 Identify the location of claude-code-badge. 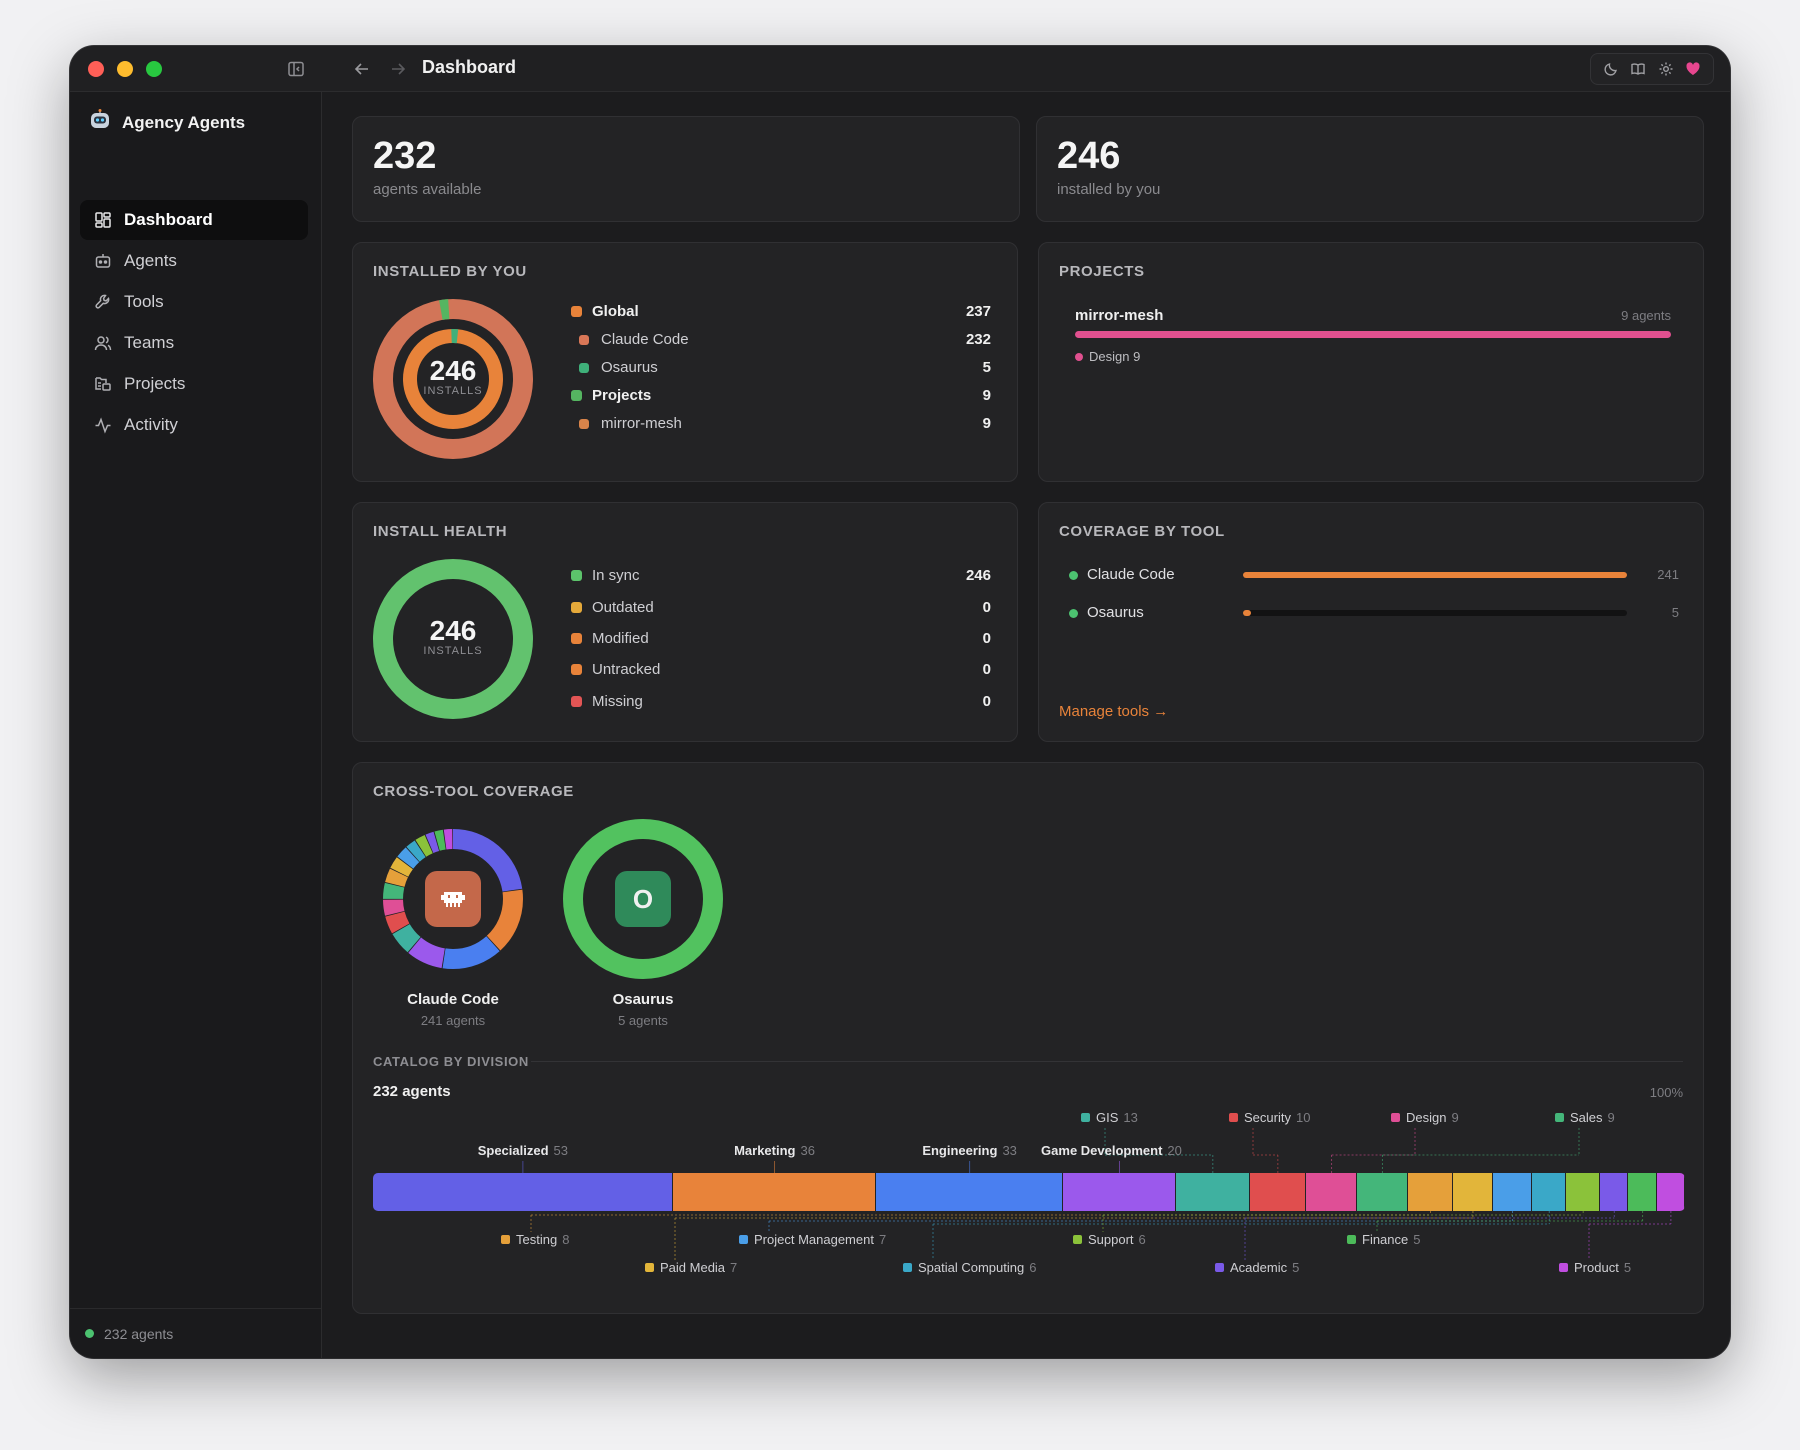
(453, 899).